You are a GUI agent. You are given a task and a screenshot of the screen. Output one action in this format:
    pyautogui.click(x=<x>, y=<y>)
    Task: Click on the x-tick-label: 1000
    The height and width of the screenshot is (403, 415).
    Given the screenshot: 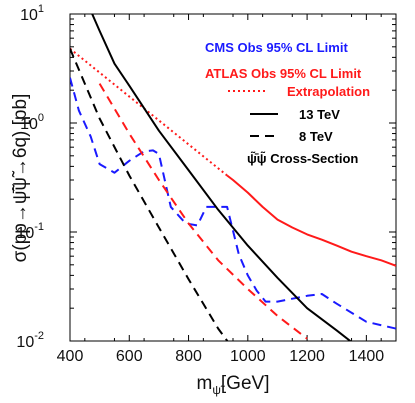 What is the action you would take?
    pyautogui.click(x=248, y=356)
    